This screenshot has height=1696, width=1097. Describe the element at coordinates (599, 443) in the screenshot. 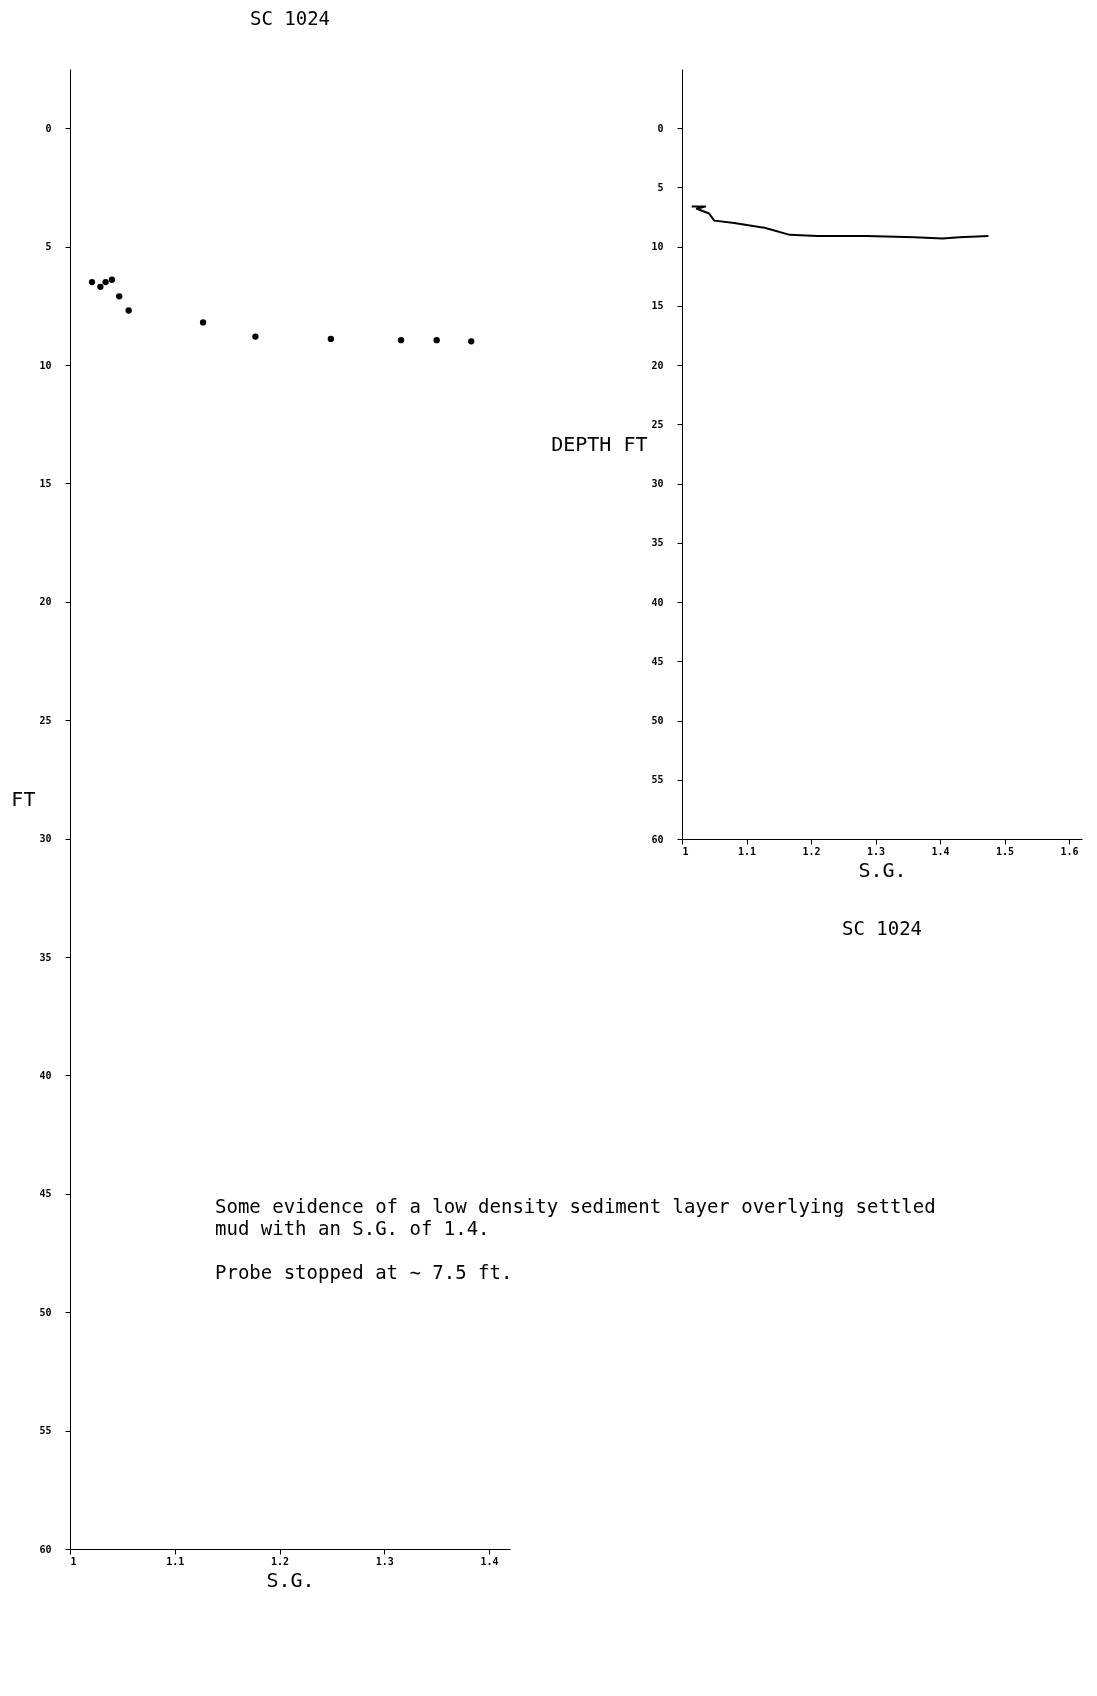

I see `y-axis-title: DEPTH FT` at that location.